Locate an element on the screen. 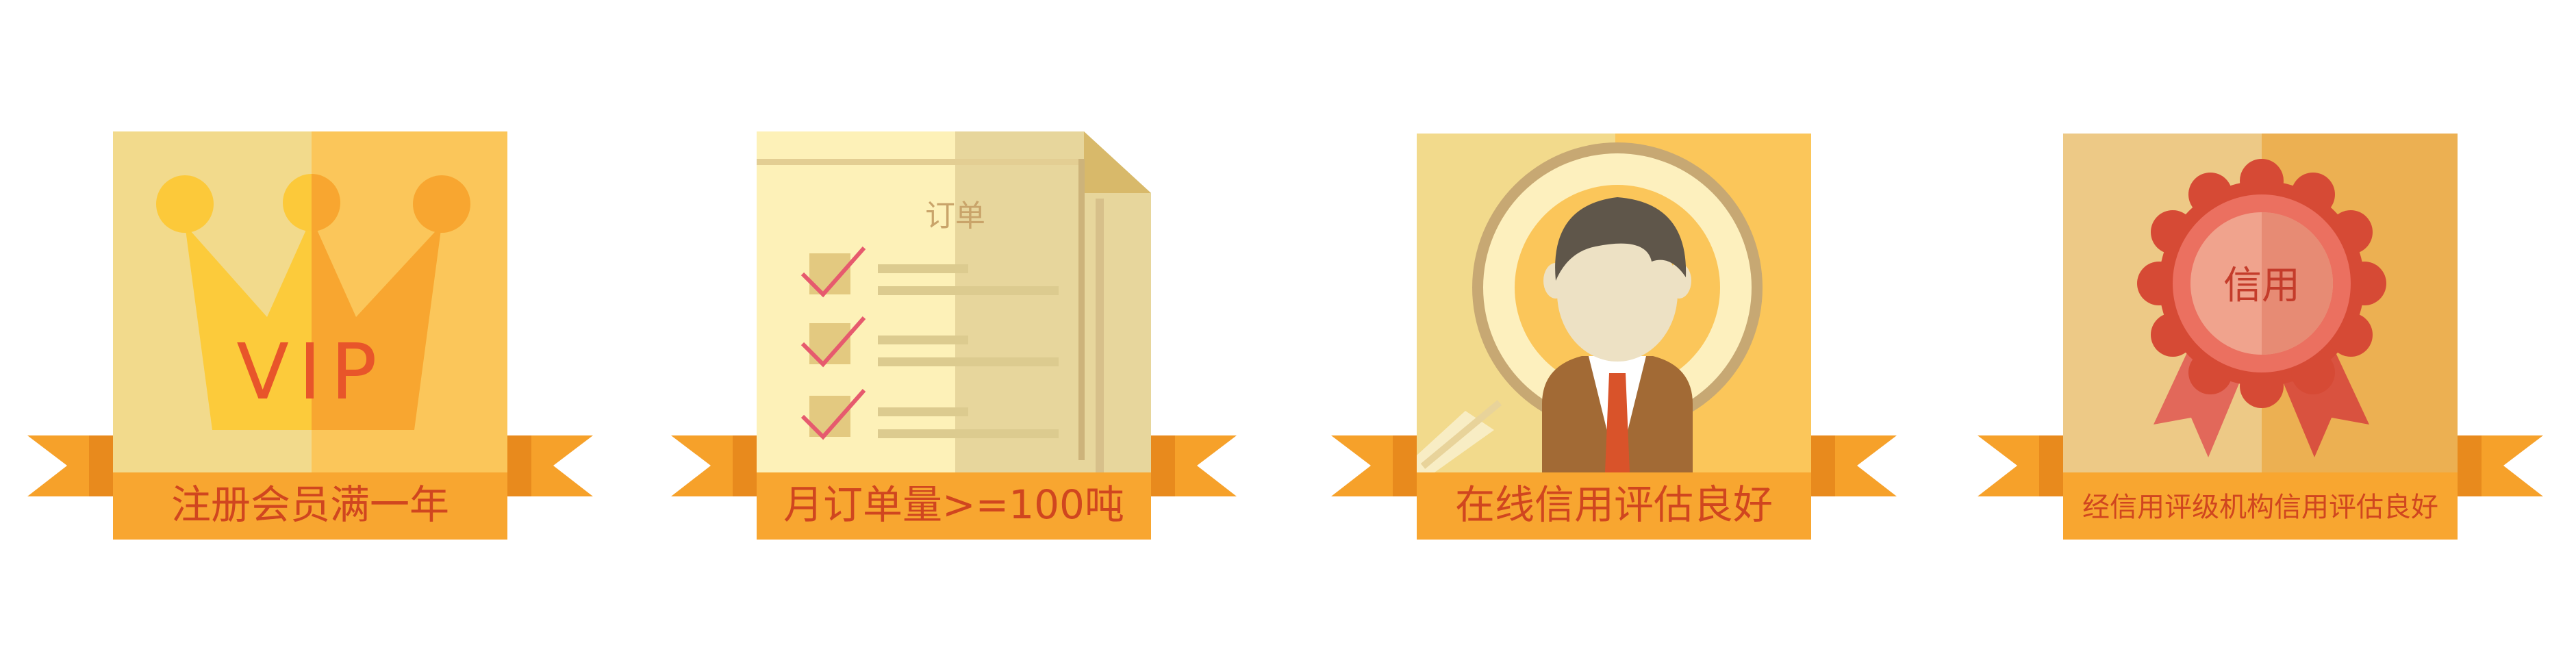 The height and width of the screenshot is (658, 2576). banner-text: 在线信用评估良好 is located at coordinates (1614, 505).